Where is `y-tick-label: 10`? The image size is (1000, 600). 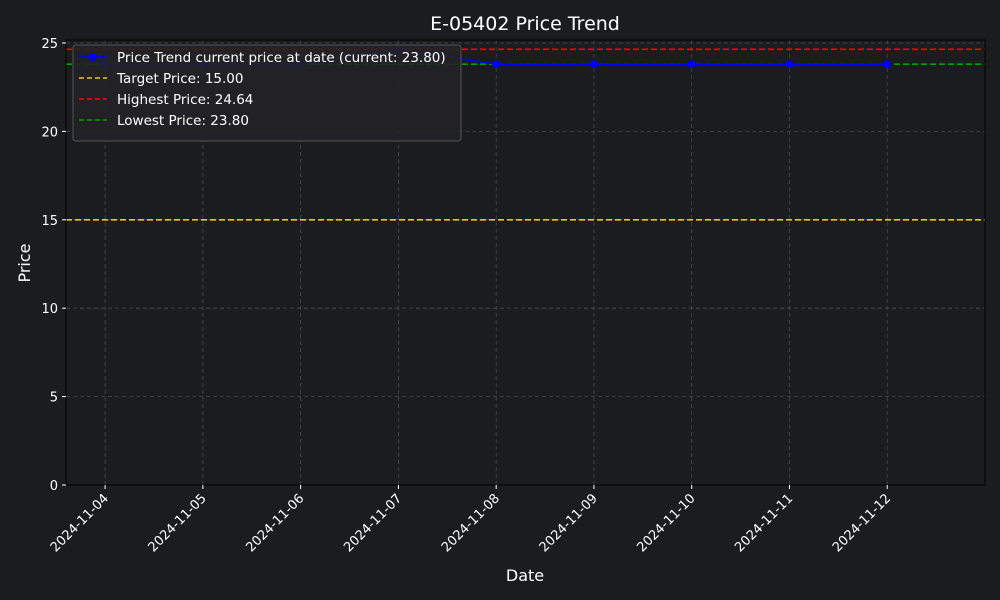
y-tick-label: 10 is located at coordinates (49, 309).